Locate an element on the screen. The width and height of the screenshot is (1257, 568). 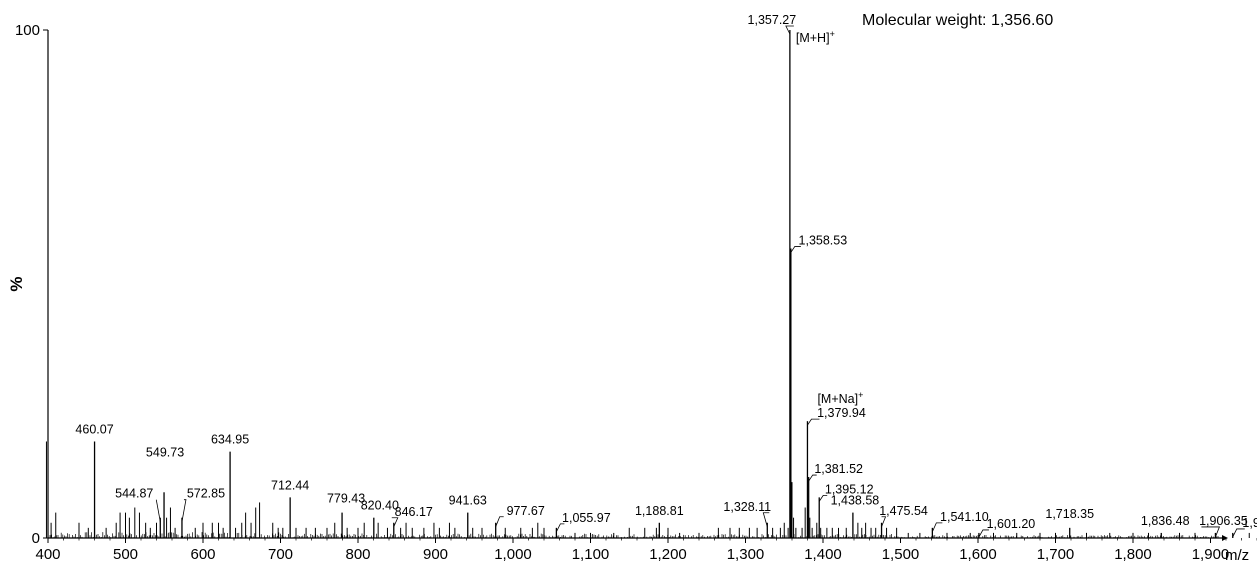
x-tick-label: 700 is located at coordinates (280, 554).